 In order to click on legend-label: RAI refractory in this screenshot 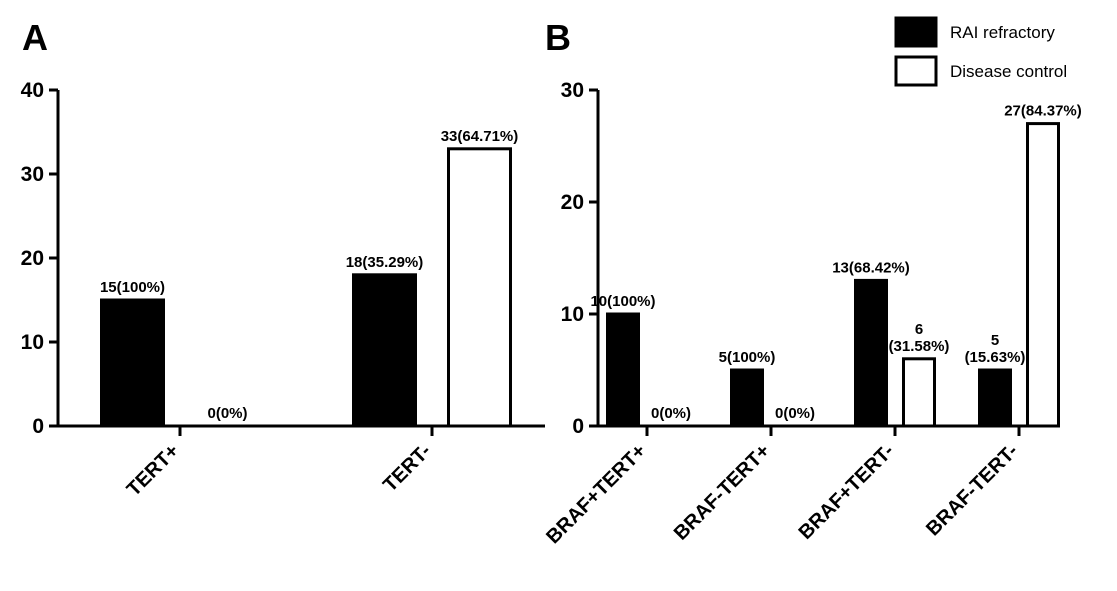, I will do `click(1002, 32)`.